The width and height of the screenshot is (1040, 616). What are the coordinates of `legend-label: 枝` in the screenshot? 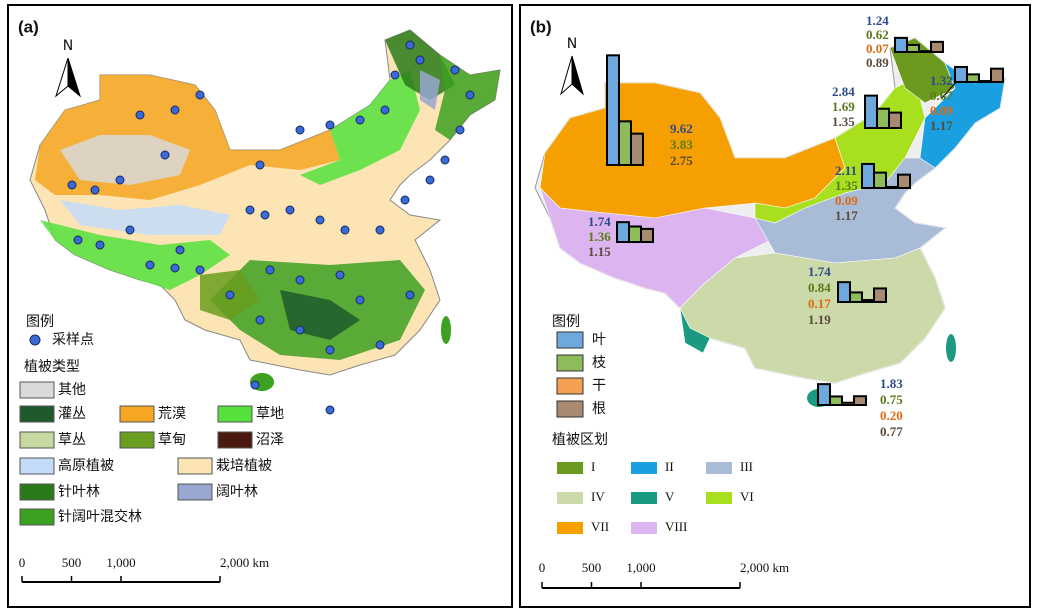 It's located at (599, 363).